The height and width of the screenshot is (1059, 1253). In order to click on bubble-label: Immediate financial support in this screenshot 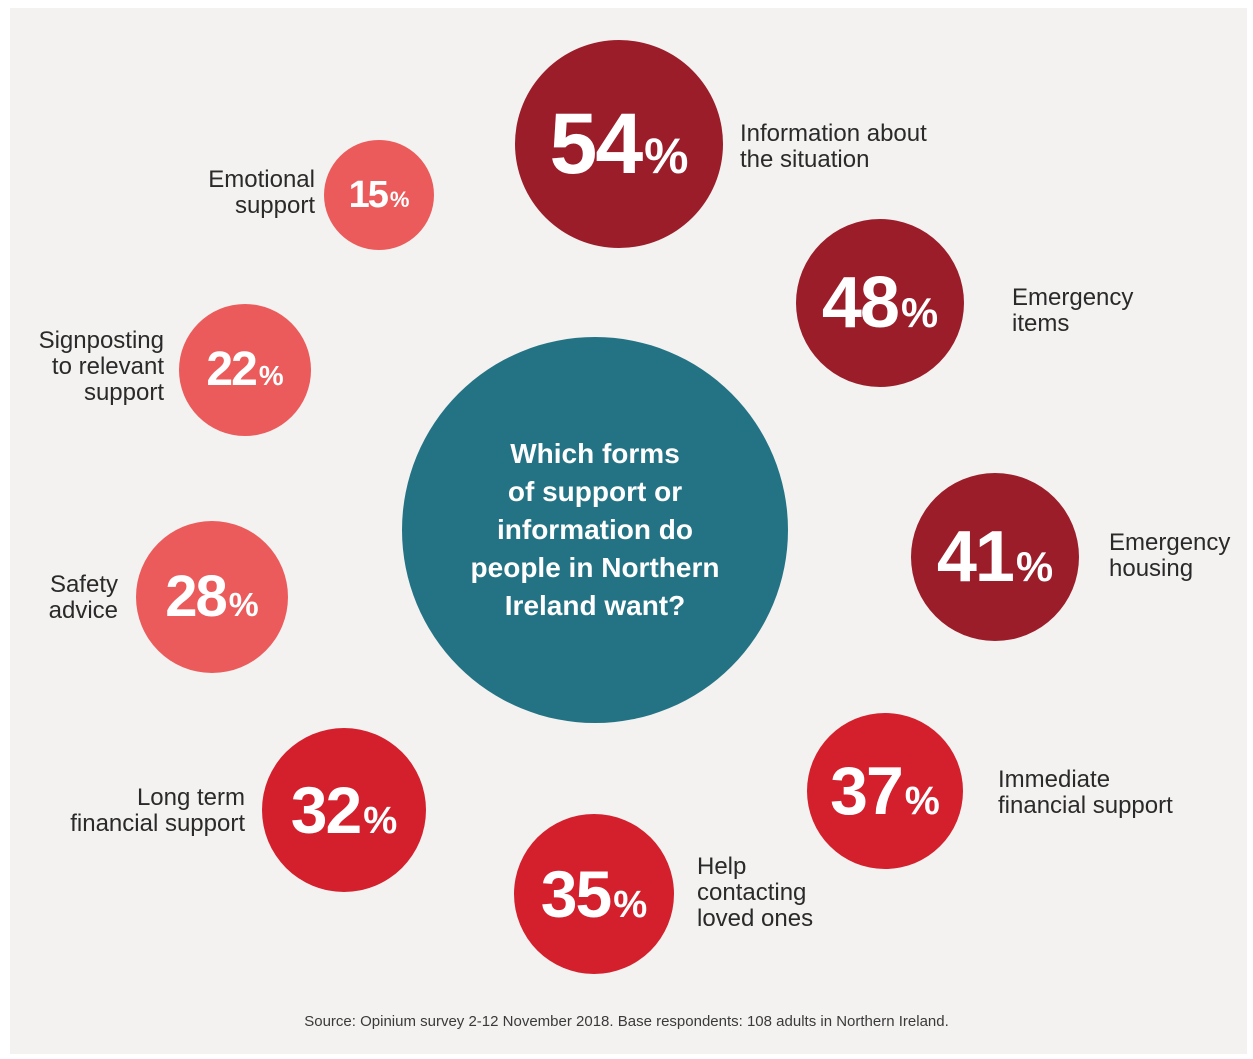, I will do `click(1085, 792)`.